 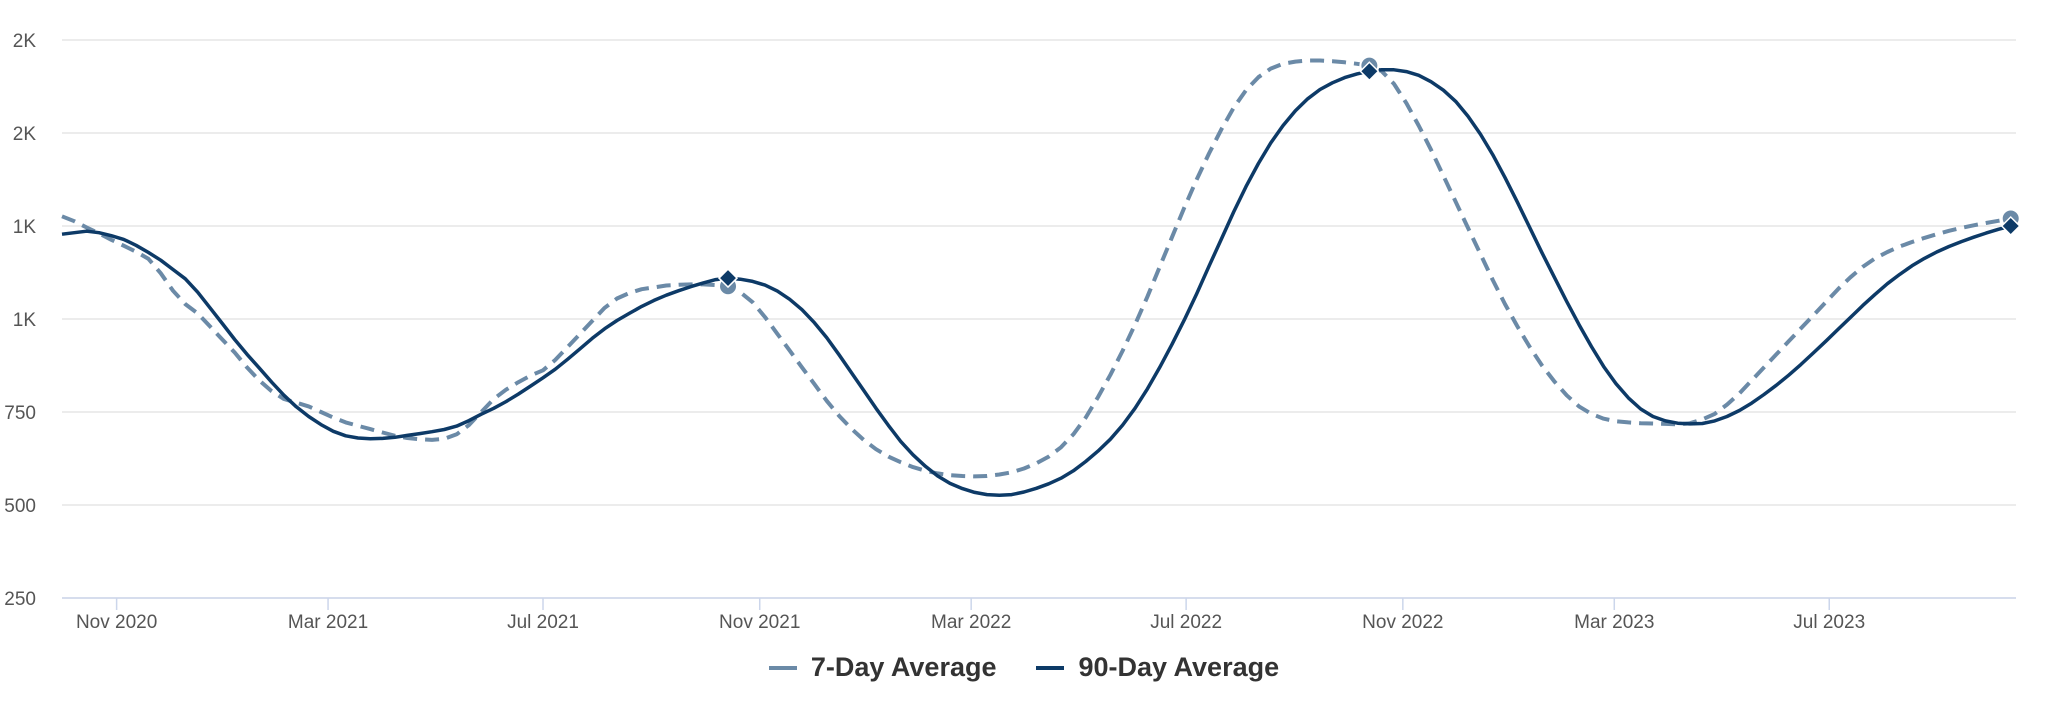 I want to click on legend-item-90-day: 90-Day Average, so click(x=1157, y=667).